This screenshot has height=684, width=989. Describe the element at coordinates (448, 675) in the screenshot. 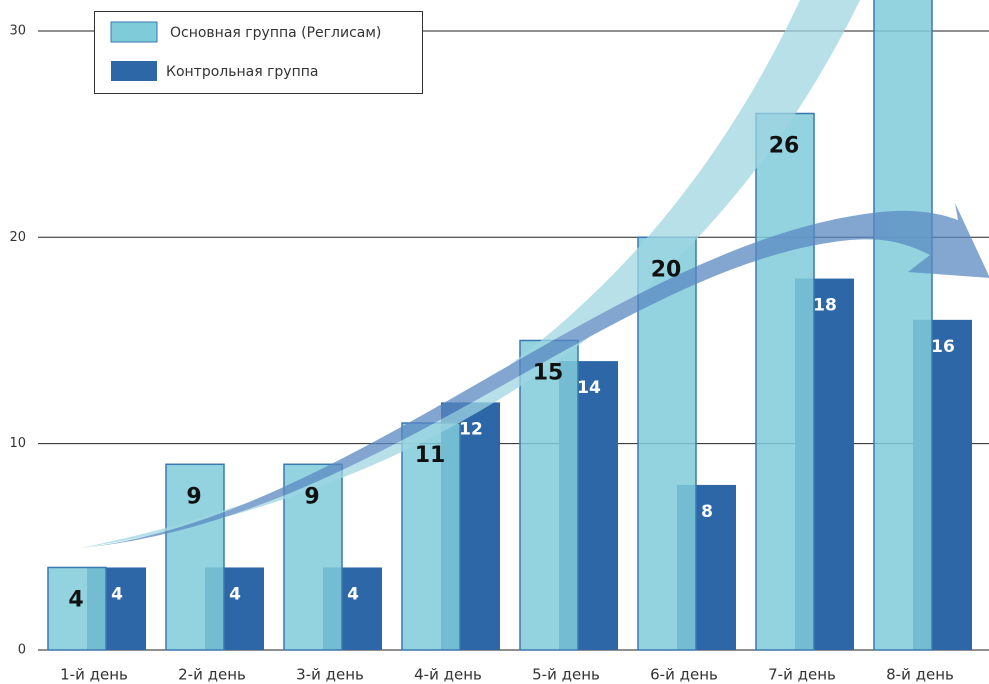

I see `x-tick-label: 4-й день` at that location.